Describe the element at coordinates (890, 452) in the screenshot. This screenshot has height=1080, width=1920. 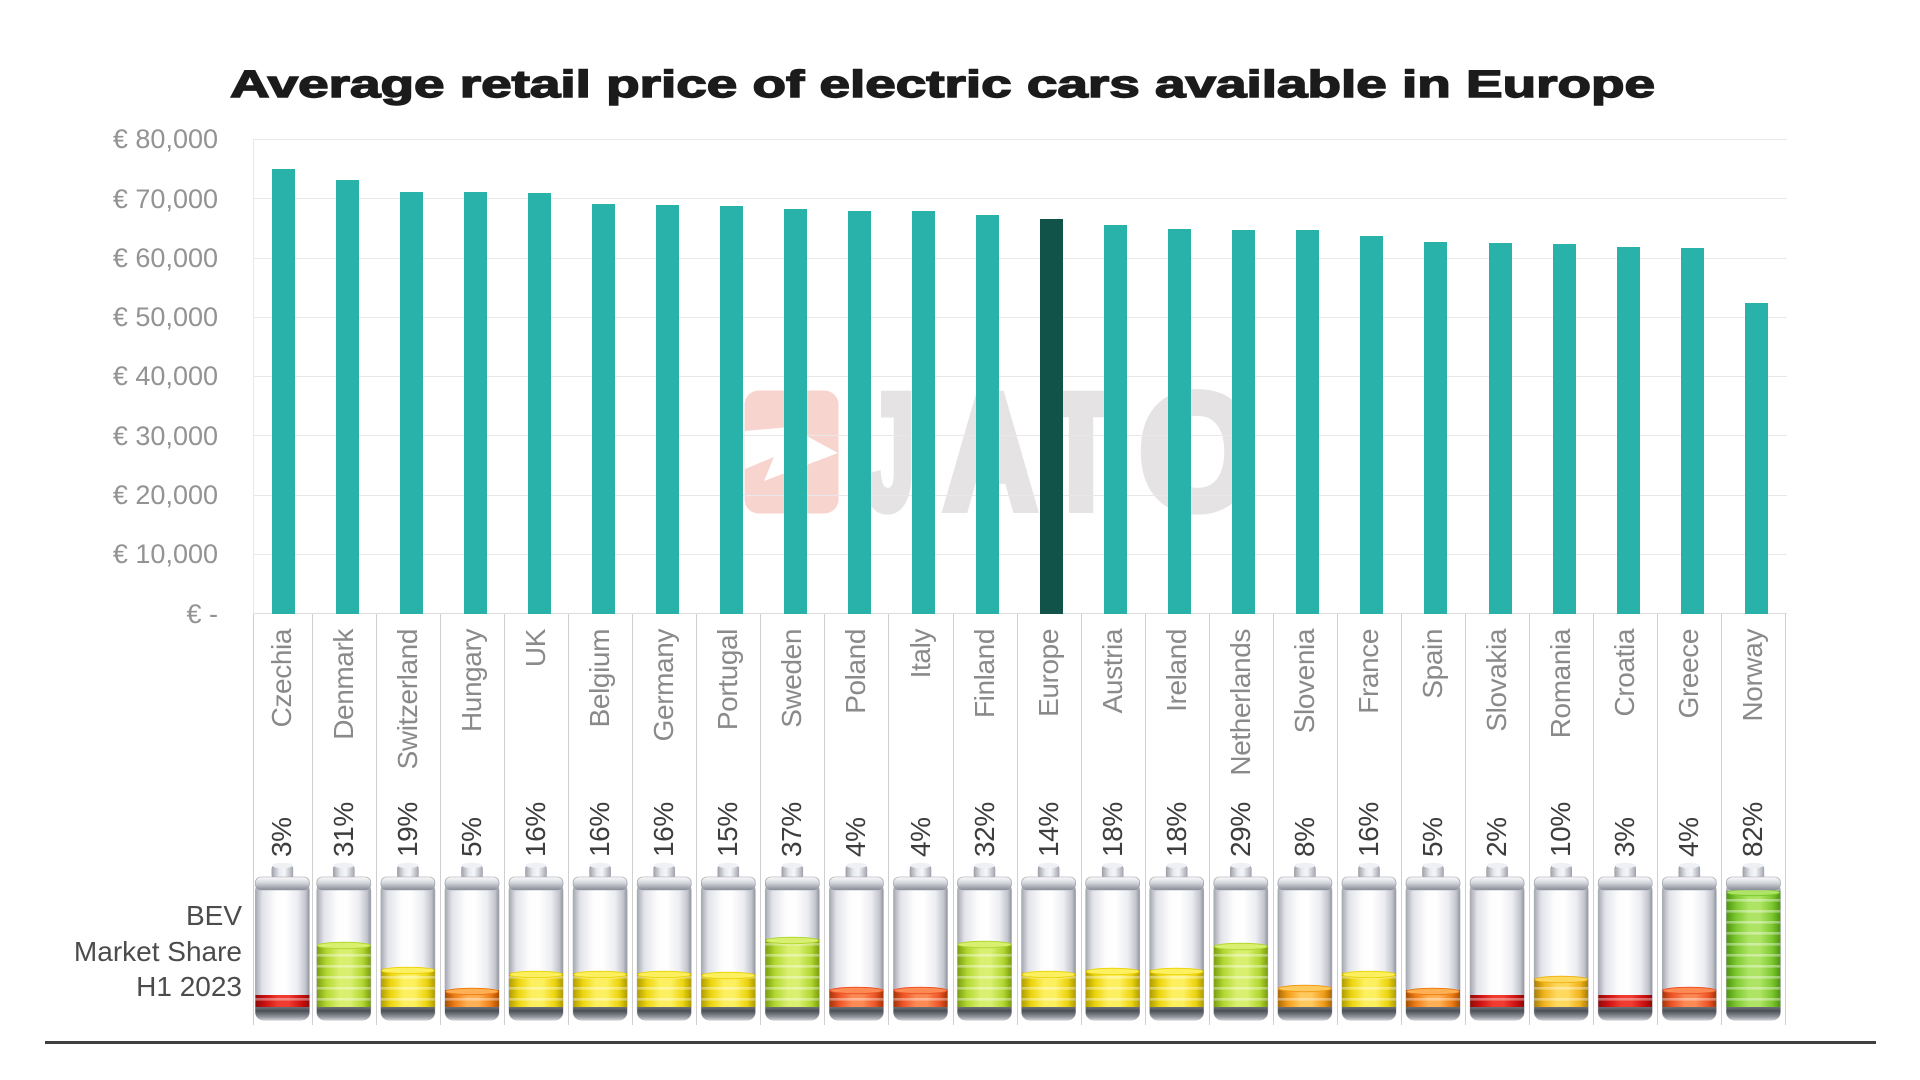
I see `svg-text: J` at that location.